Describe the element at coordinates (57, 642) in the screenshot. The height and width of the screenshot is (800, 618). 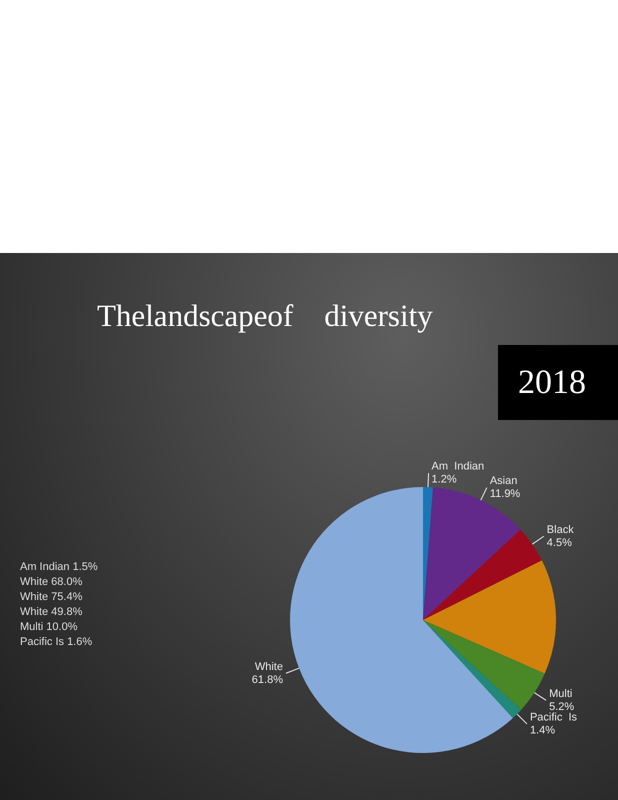
I see `text: Pacific Is 1.6%` at that location.